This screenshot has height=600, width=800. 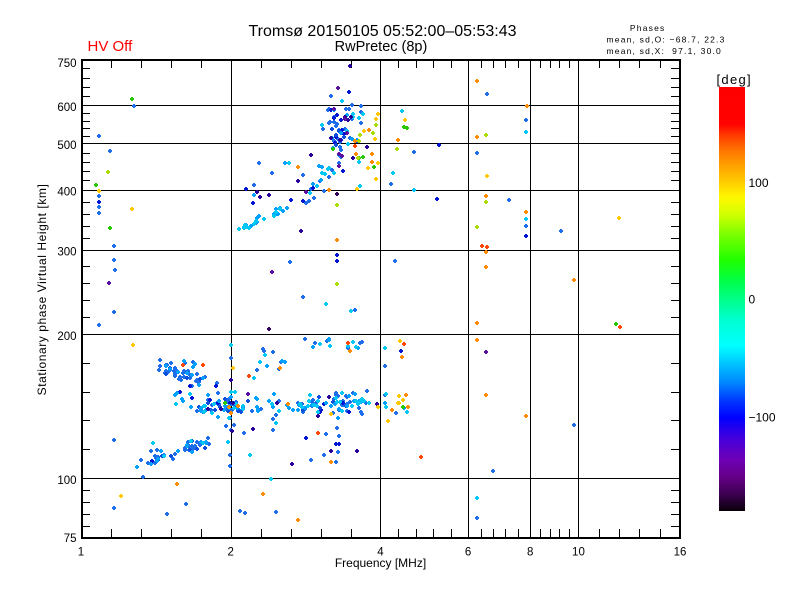 What do you see at coordinates (231, 553) in the screenshot?
I see `svg-text: 2` at bounding box center [231, 553].